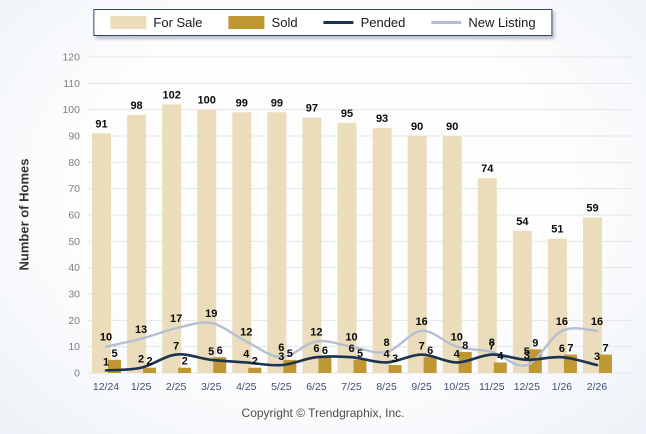 This screenshot has width=646, height=434. I want to click on legend-item-new-listing: New Listing, so click(483, 22).